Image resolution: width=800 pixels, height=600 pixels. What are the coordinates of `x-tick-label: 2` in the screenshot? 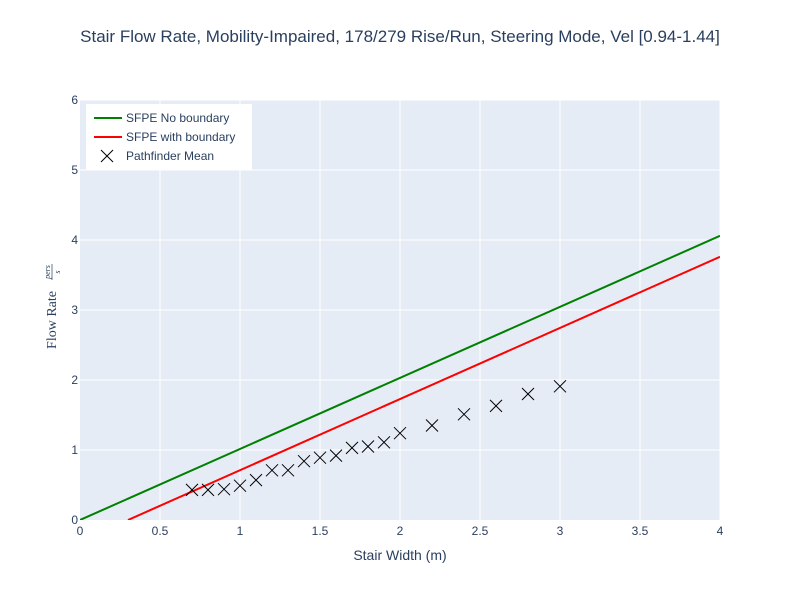 It's located at (400, 531).